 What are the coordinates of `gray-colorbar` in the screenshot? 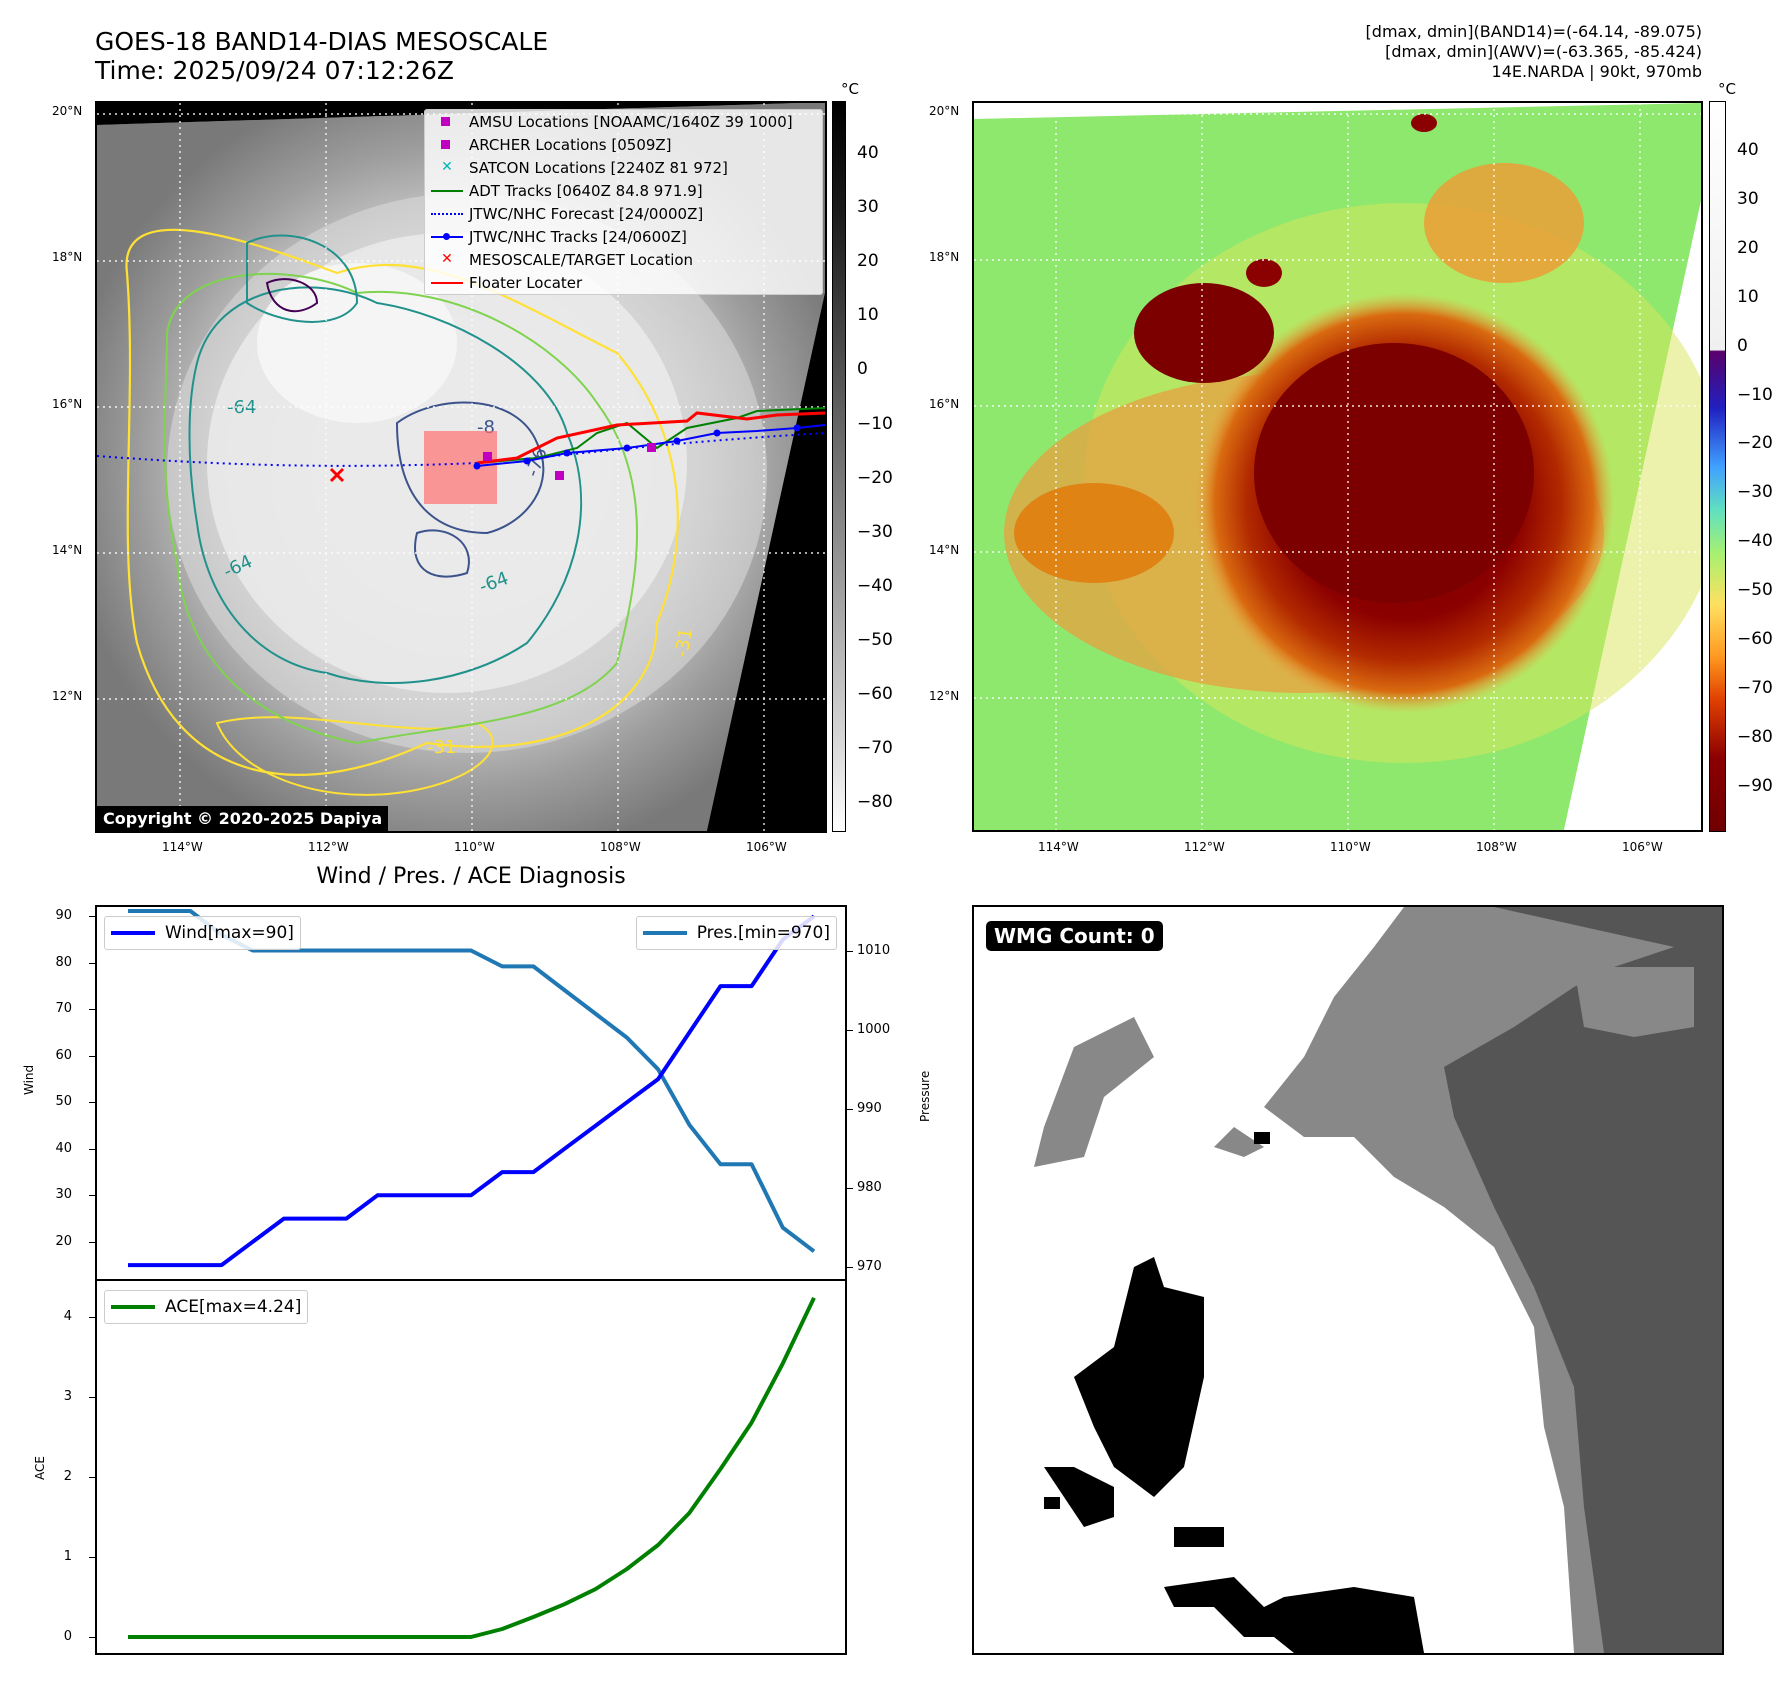 It's located at (839, 466).